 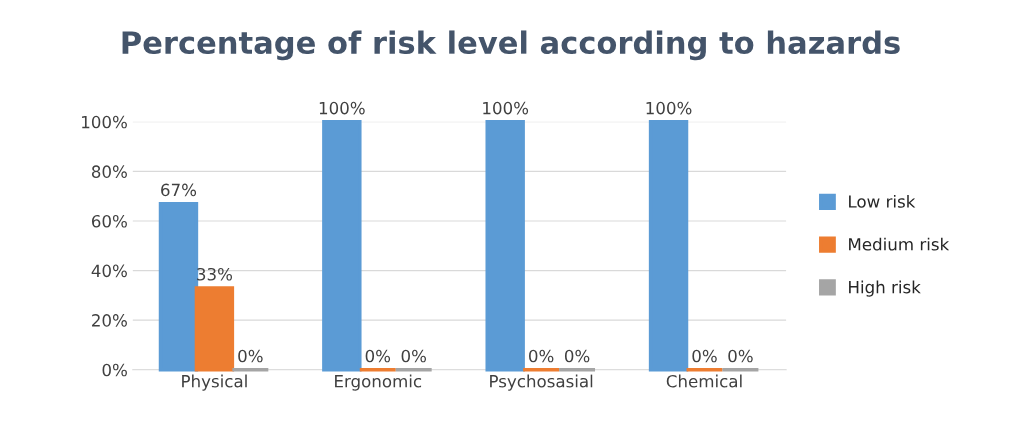 I want to click on x-tick-label: Psychosasial, so click(x=541, y=382).